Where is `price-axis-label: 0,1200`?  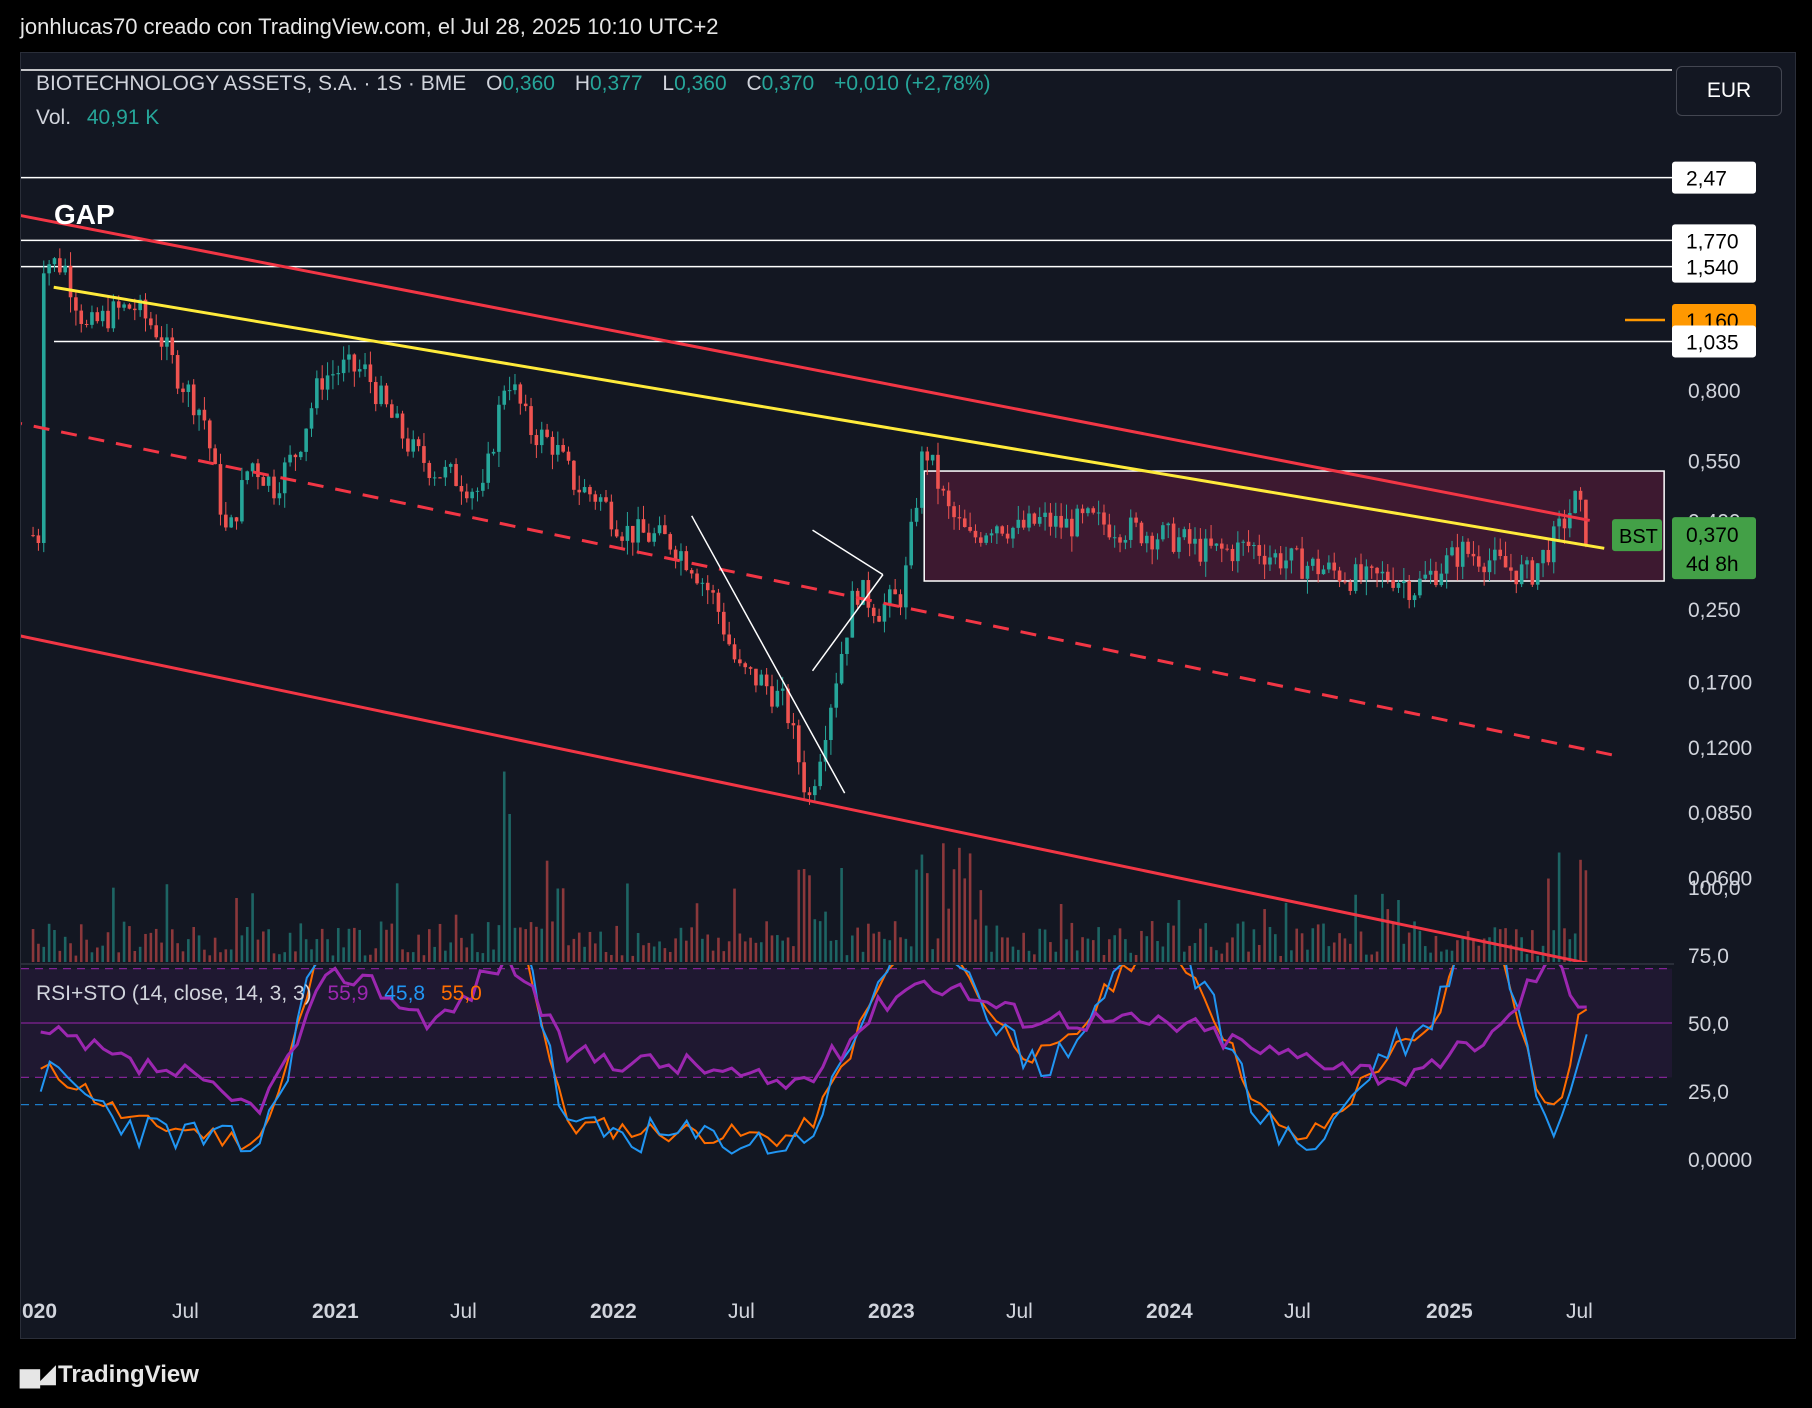 price-axis-label: 0,1200 is located at coordinates (1720, 748).